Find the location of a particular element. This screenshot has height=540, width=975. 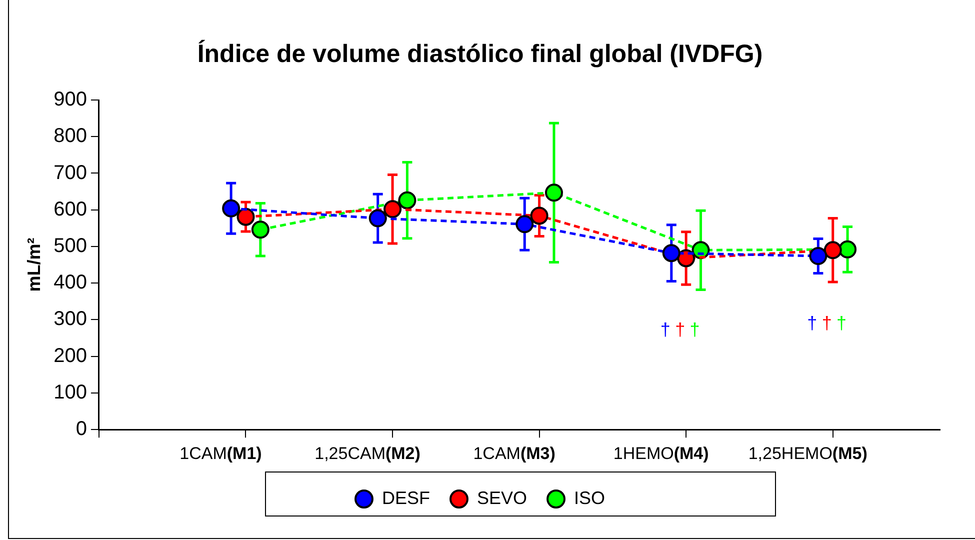

x-tick-label: 1,25HEMO(M5) is located at coordinates (808, 453).